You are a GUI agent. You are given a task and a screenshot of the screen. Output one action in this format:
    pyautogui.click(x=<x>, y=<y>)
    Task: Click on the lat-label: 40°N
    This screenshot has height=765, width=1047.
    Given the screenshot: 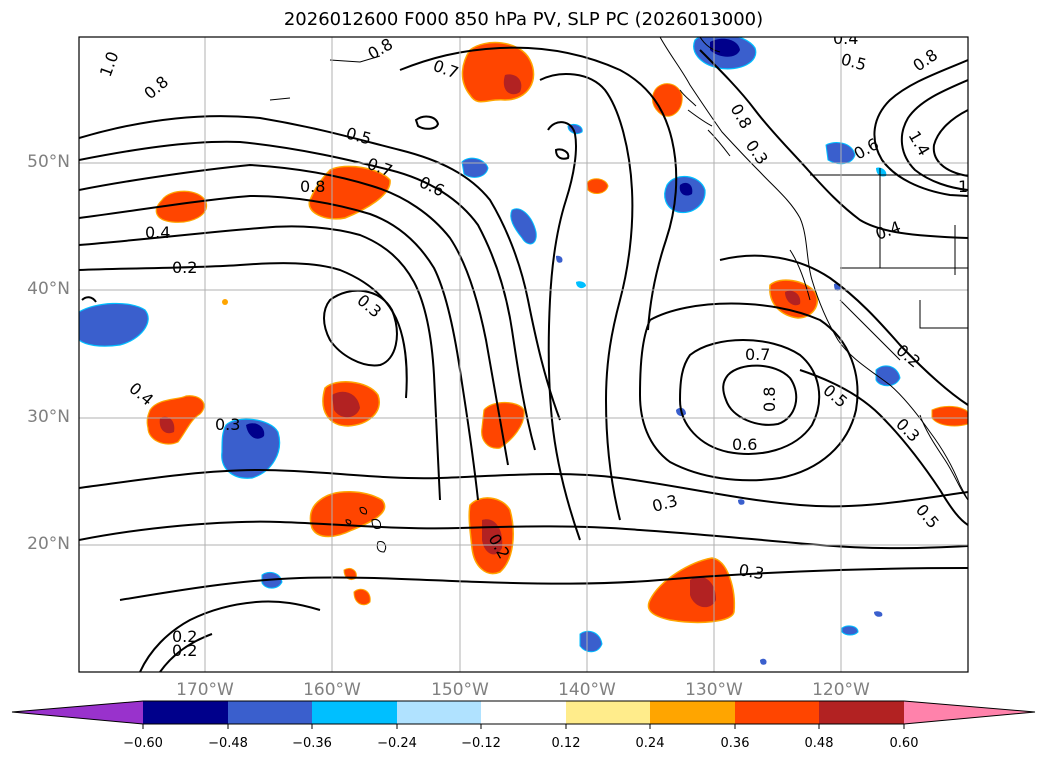 What is the action you would take?
    pyautogui.click(x=48, y=289)
    